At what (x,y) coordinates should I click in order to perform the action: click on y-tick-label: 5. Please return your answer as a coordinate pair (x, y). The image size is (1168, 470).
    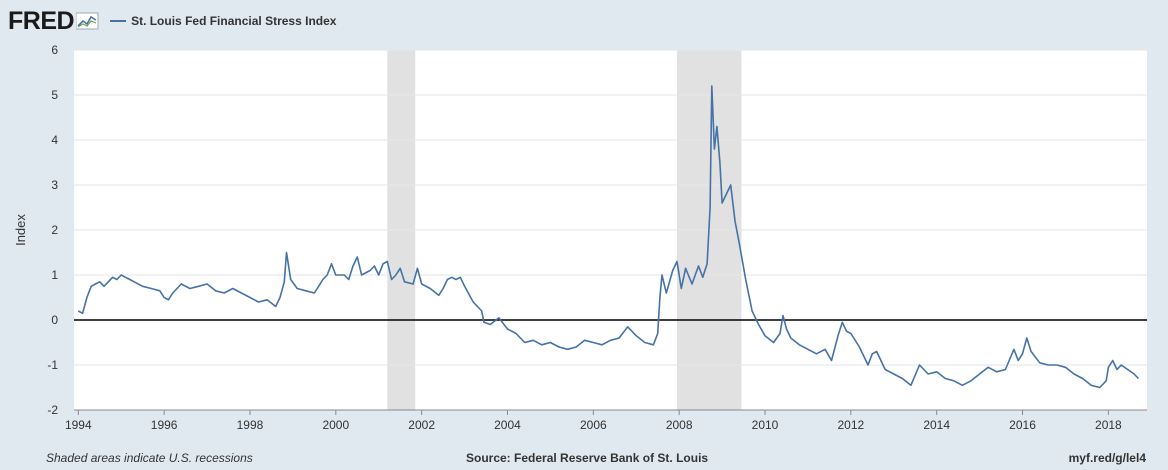
    Looking at the image, I should click on (54, 95).